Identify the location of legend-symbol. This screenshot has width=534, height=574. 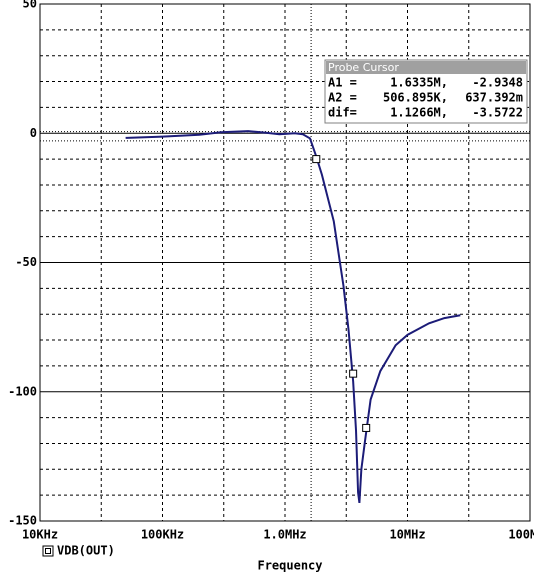
(48, 551).